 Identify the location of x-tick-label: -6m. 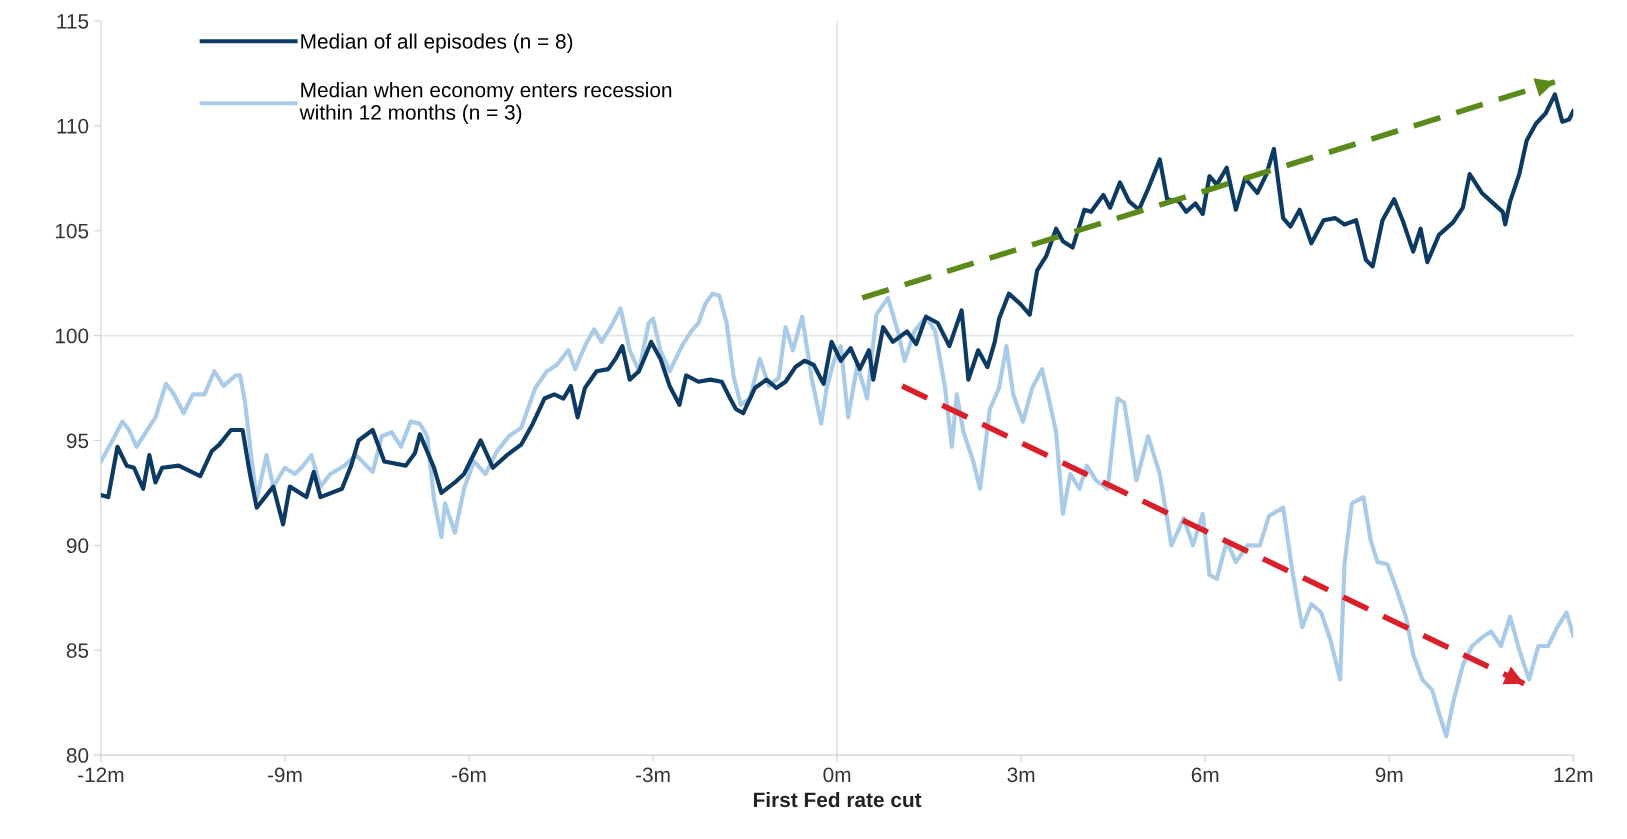
(468, 775).